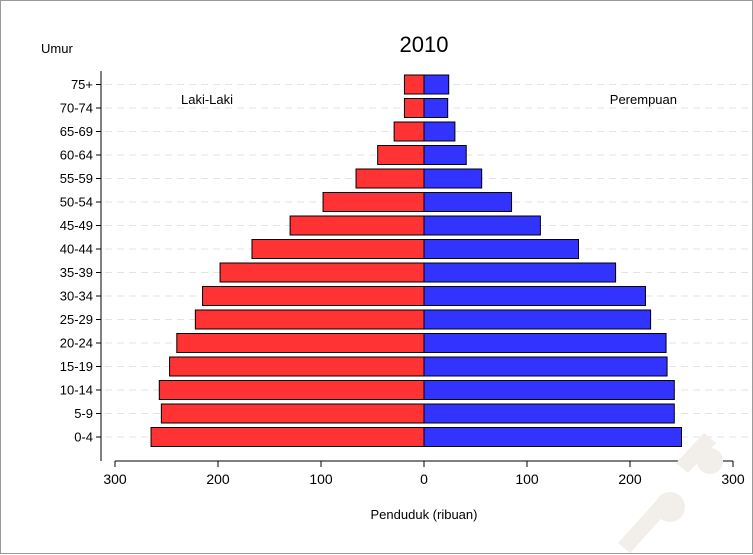 The height and width of the screenshot is (555, 753). I want to click on y-tick-label-65-69: 65-69, so click(76, 131).